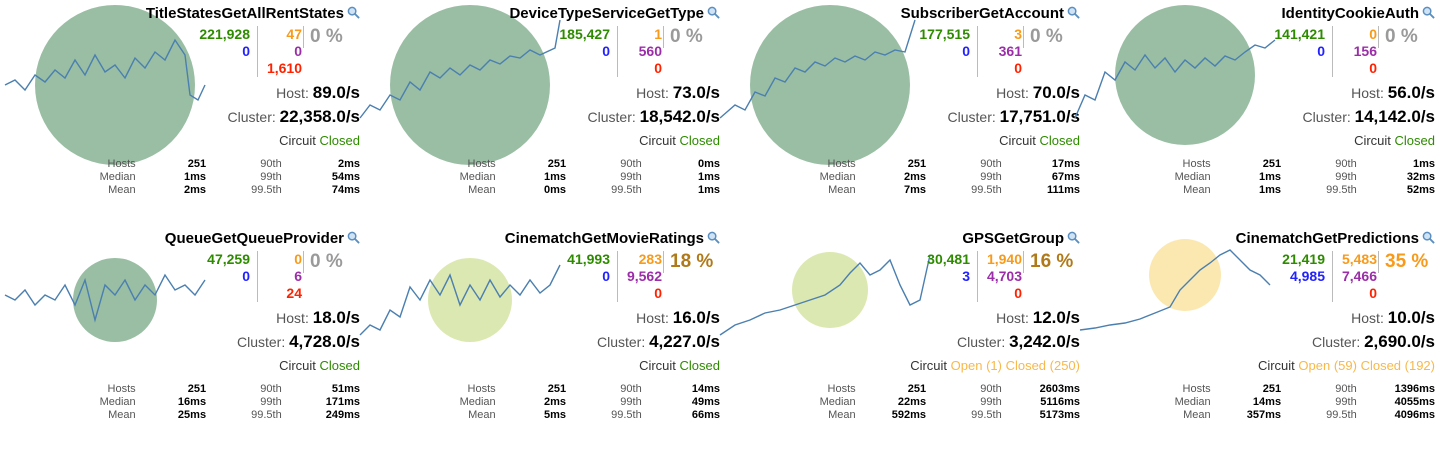 The height and width of the screenshot is (449, 1450). What do you see at coordinates (319, 116) in the screenshot?
I see `cluster-rate-value: 22,358.0/s` at bounding box center [319, 116].